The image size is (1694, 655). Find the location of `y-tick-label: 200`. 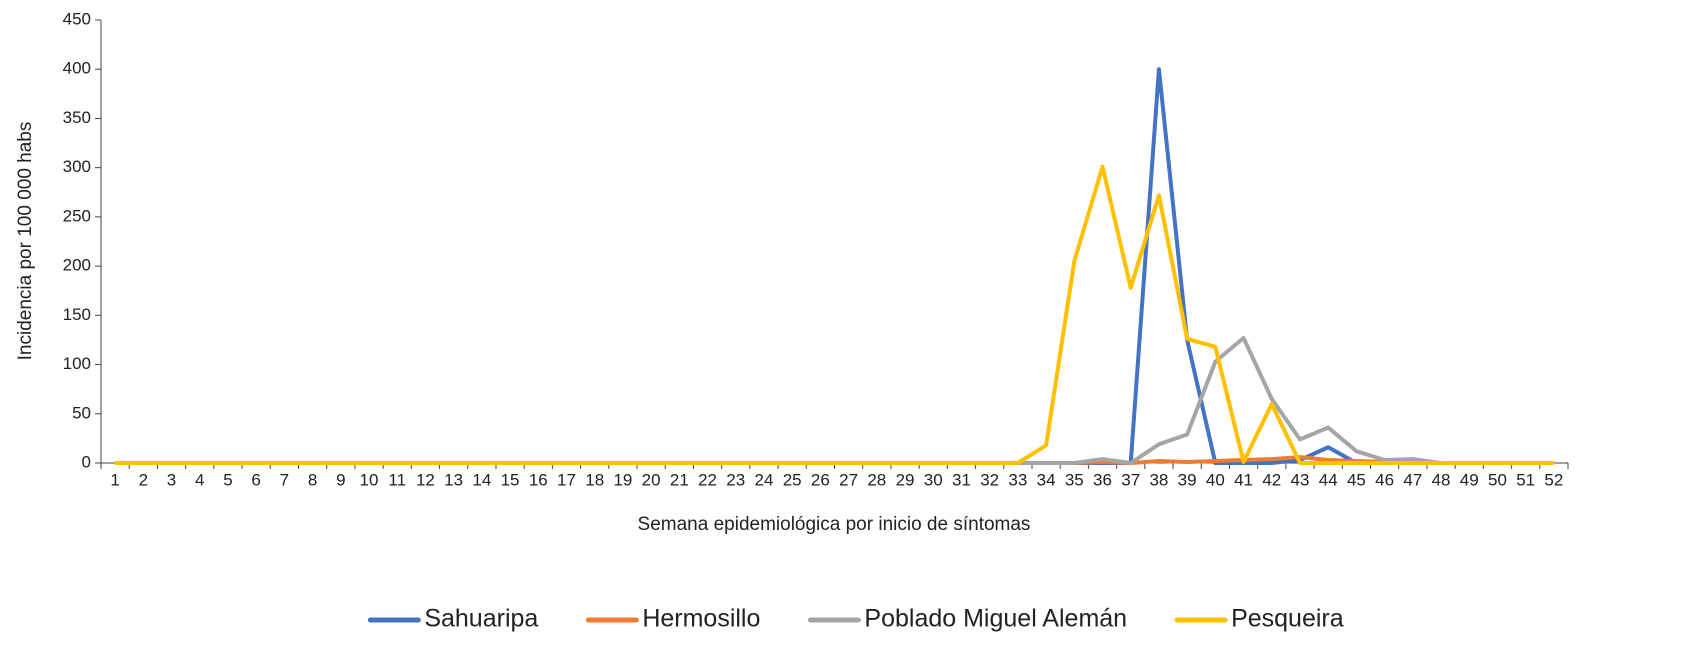

y-tick-label: 200 is located at coordinates (77, 265).